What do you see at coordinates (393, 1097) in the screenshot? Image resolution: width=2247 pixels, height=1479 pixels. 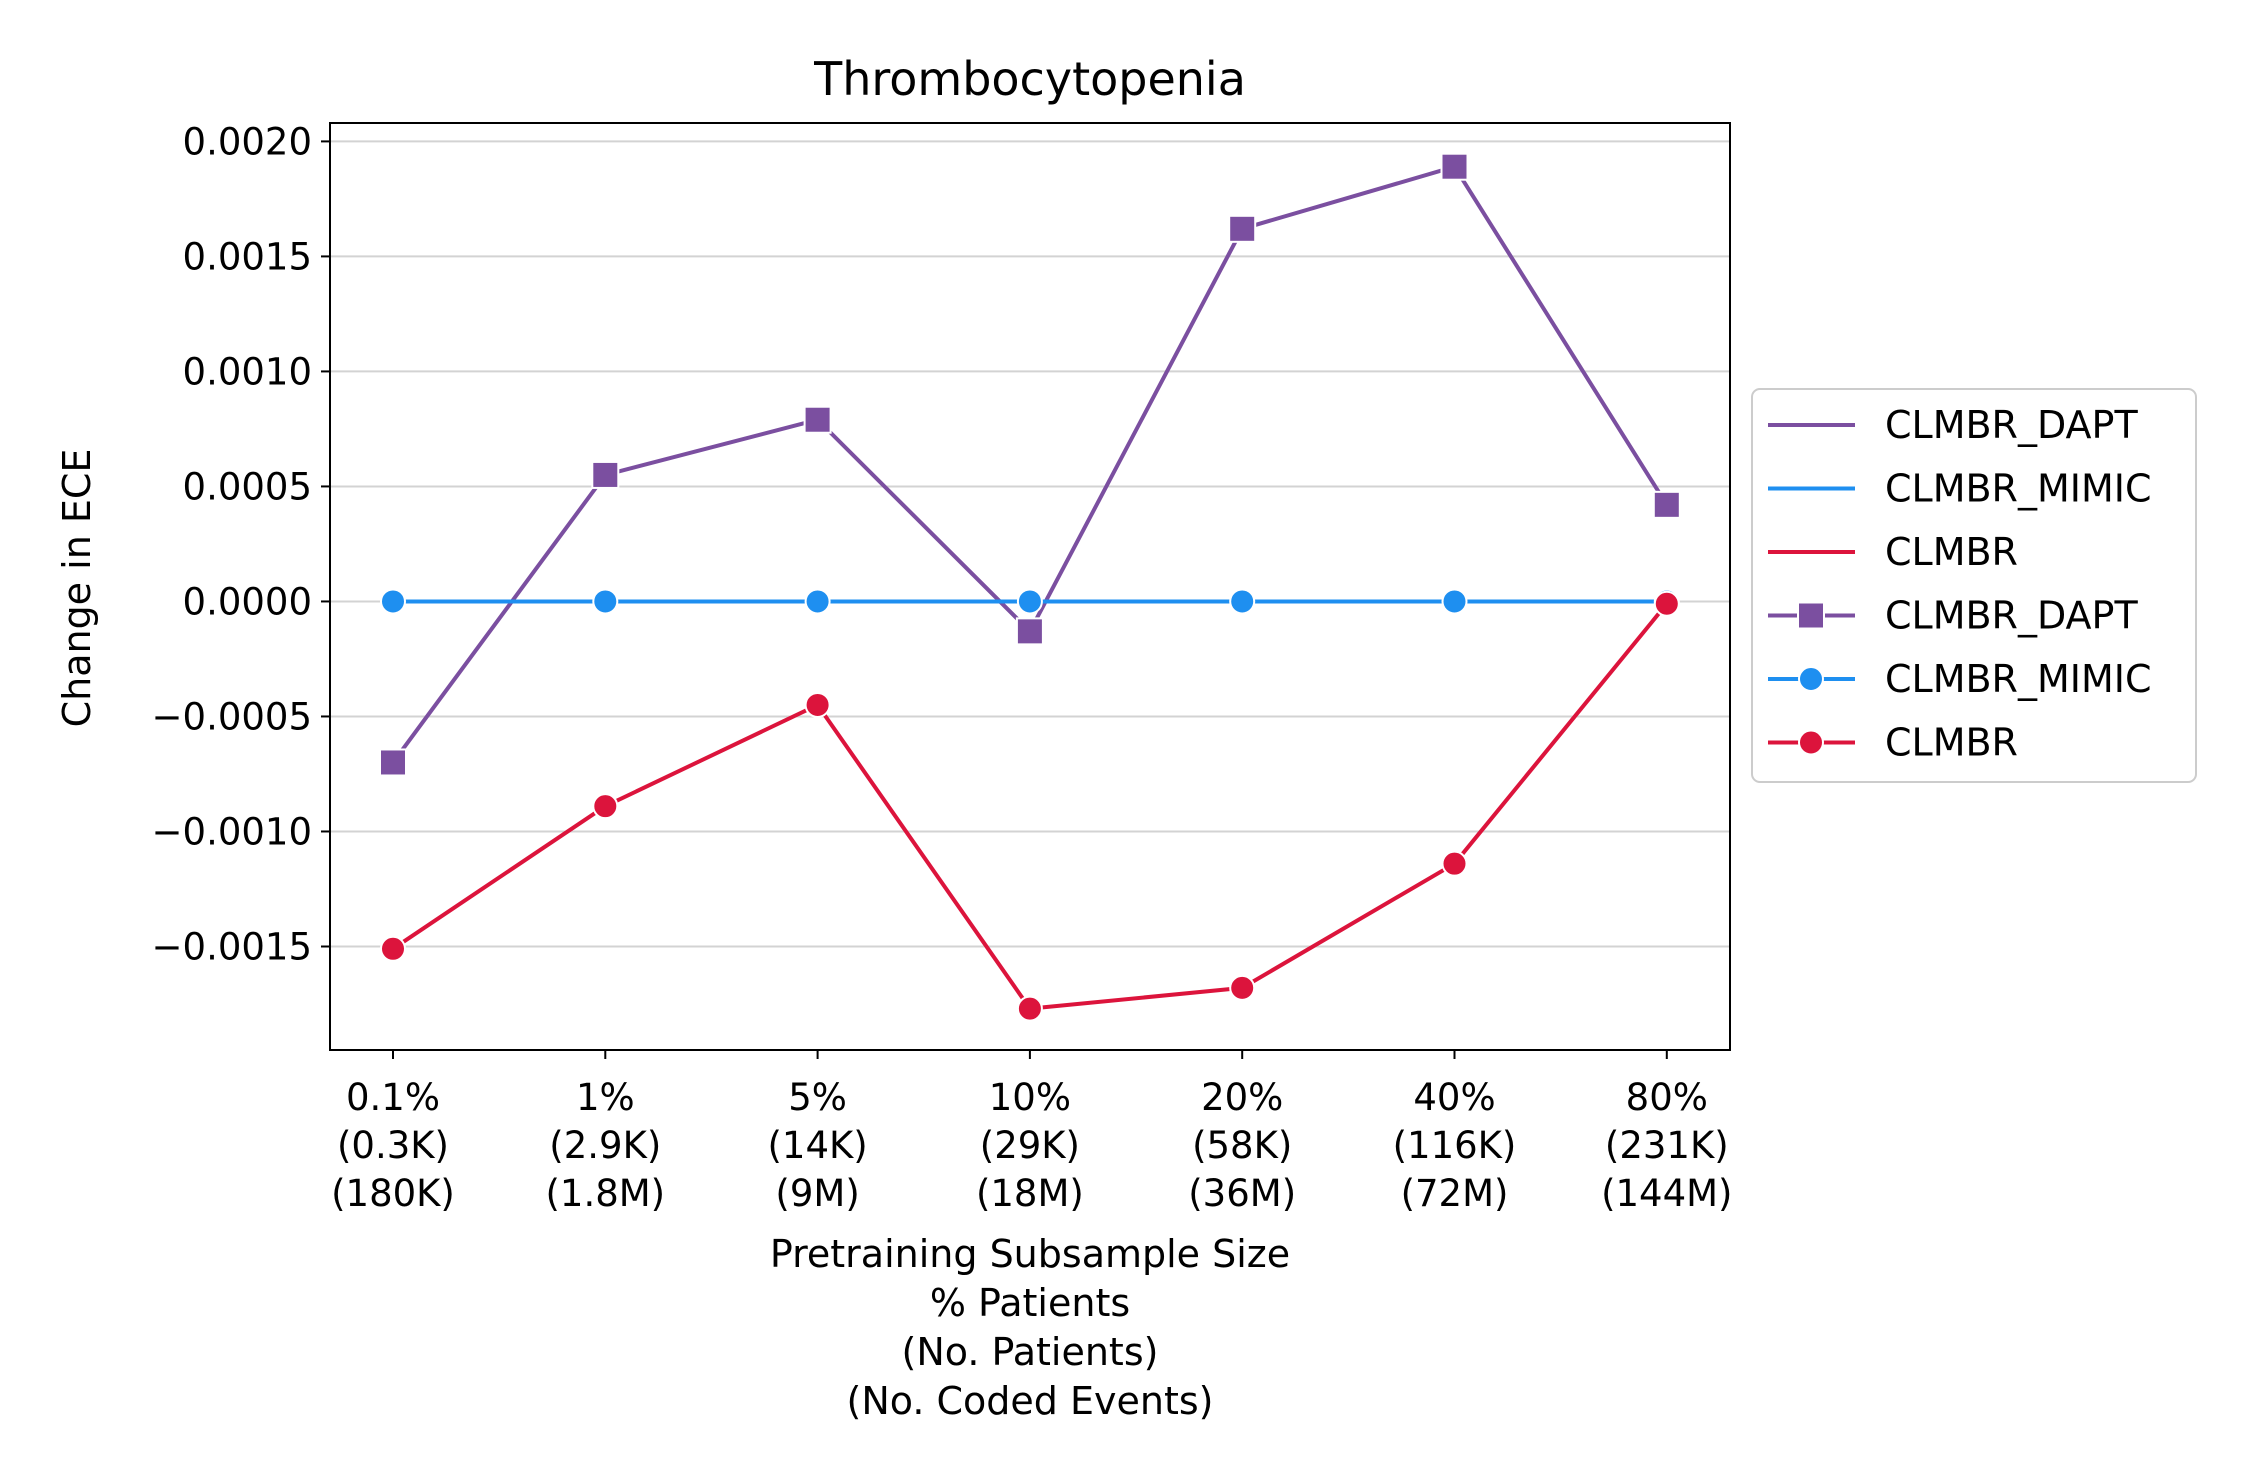 I see `x-tick-label: 0.1%` at bounding box center [393, 1097].